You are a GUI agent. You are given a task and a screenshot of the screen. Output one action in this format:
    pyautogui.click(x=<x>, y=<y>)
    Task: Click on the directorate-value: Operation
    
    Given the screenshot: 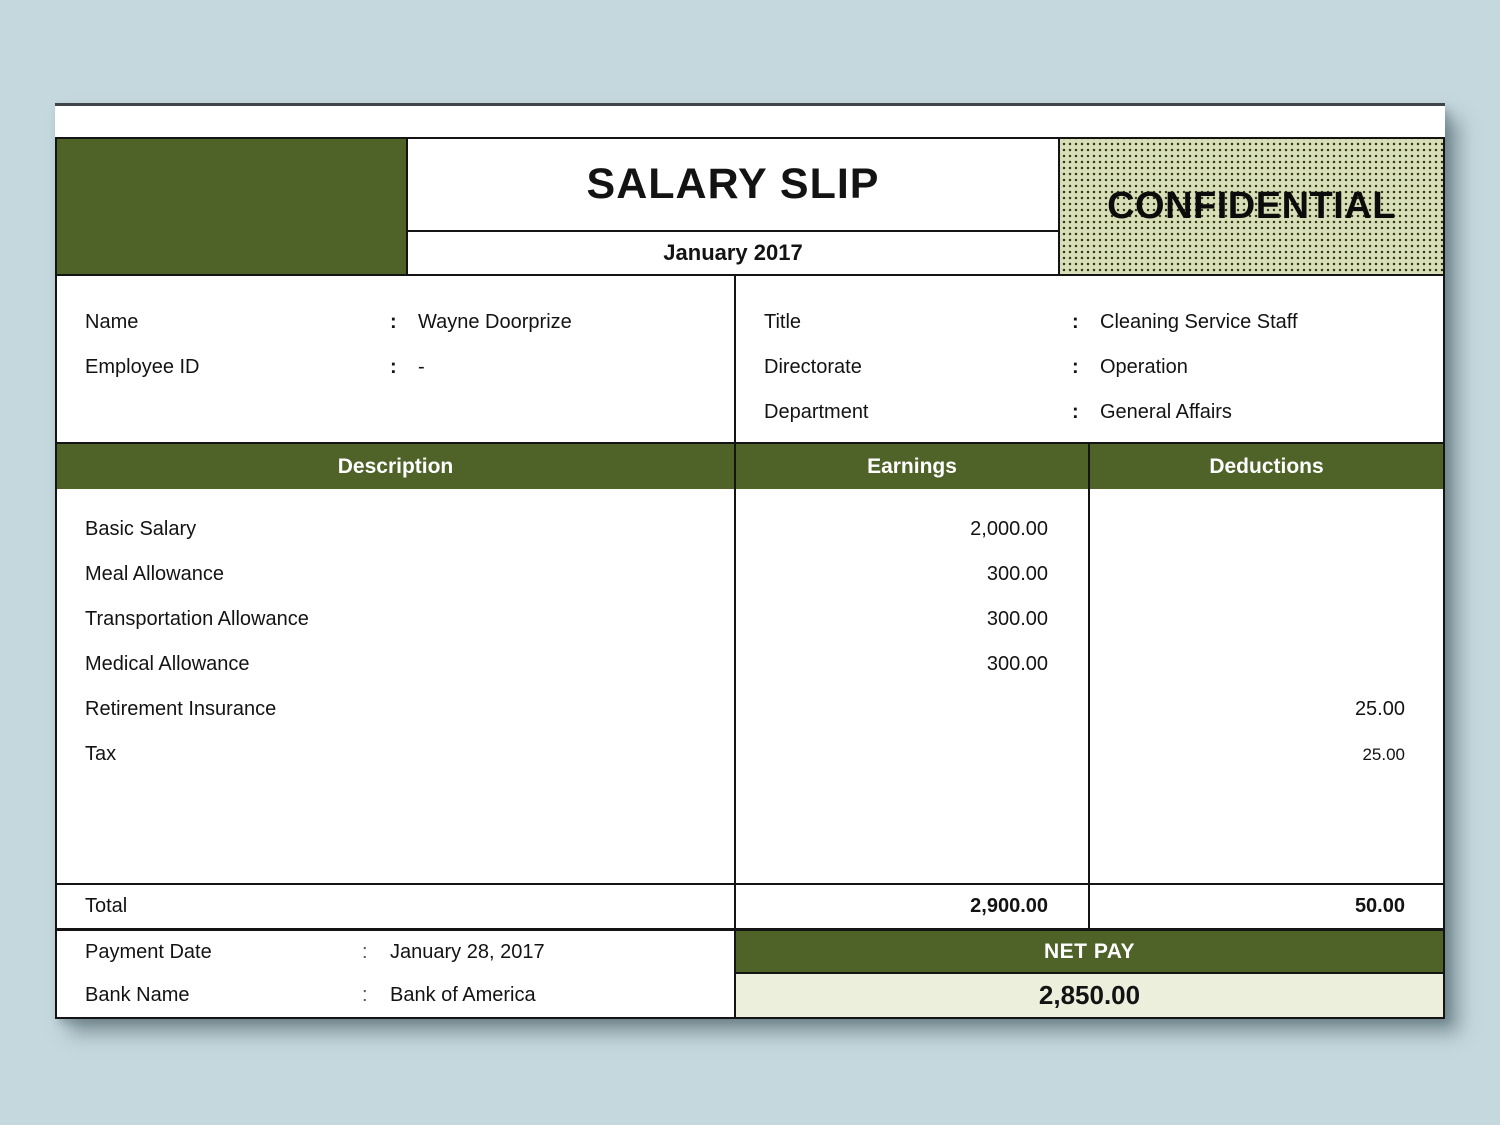 What is the action you would take?
    pyautogui.click(x=1144, y=367)
    